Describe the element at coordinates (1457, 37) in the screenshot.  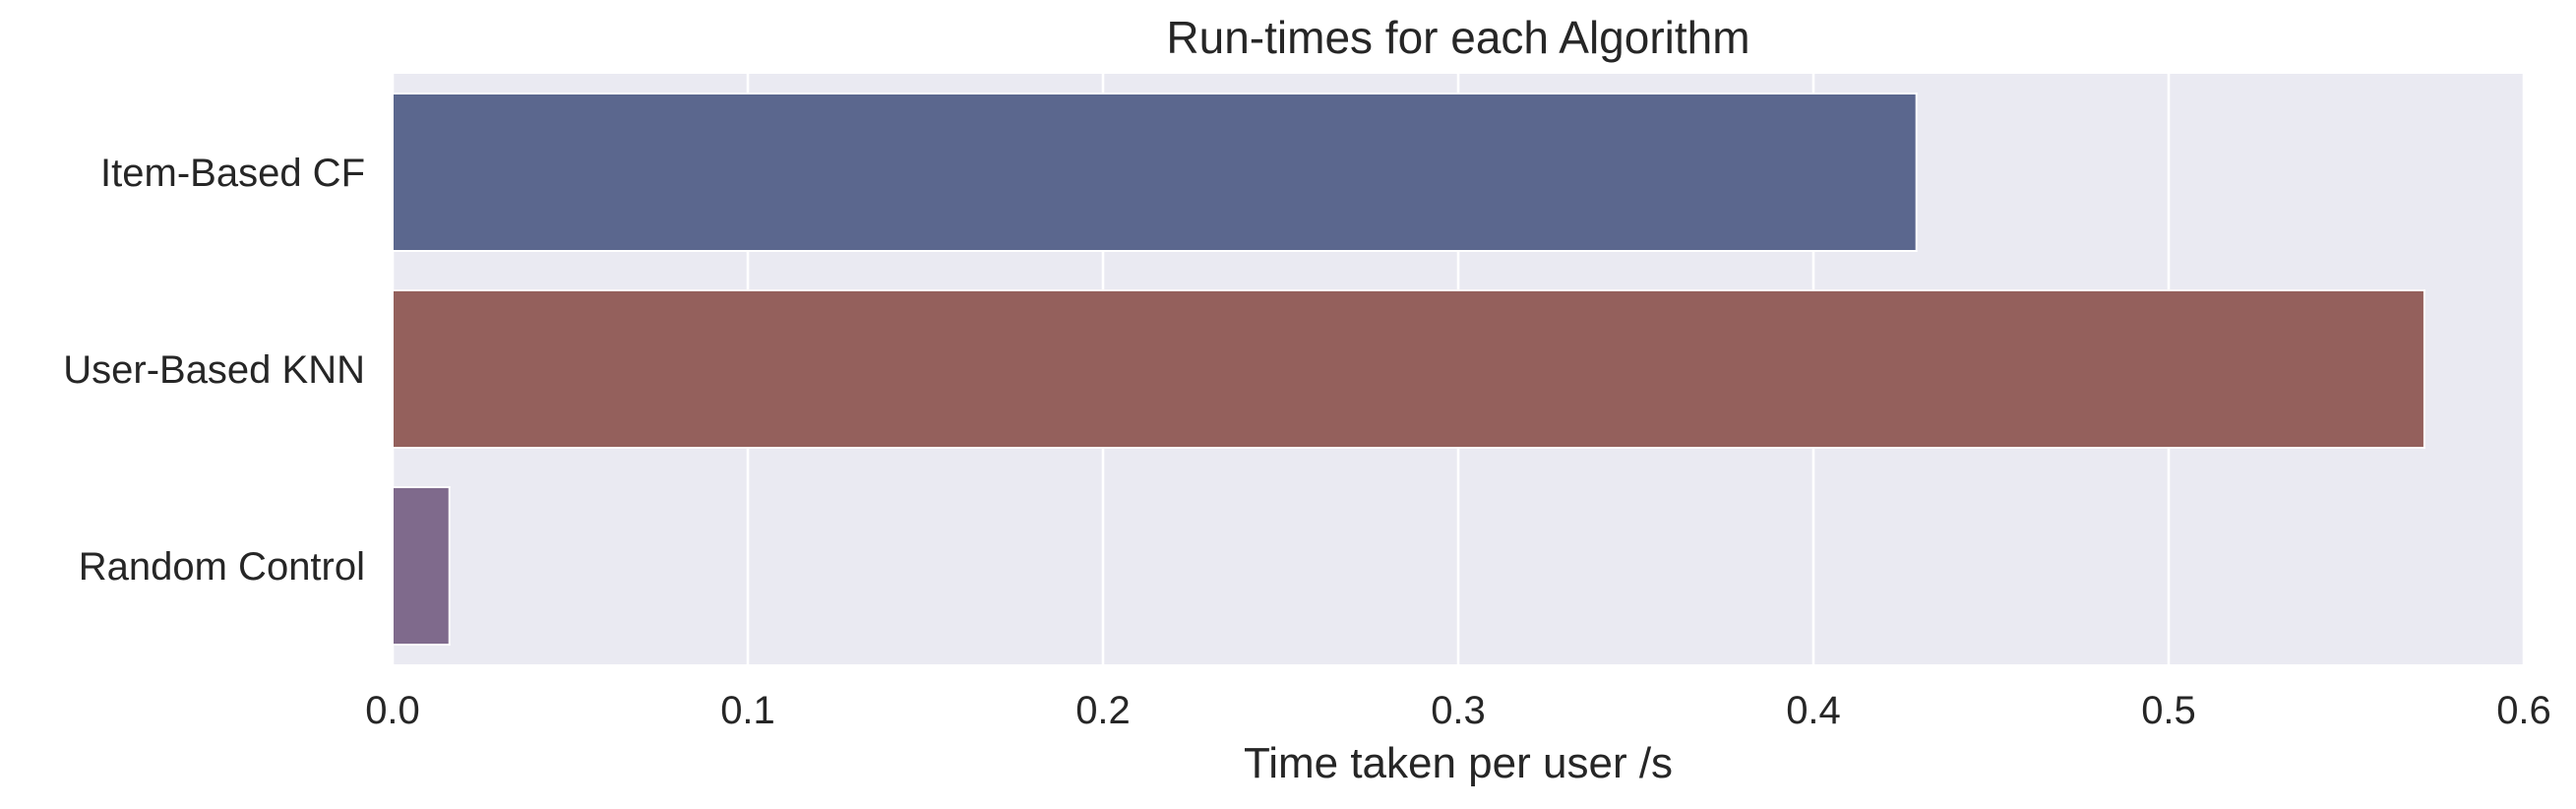
I see `chart-title: Run-times for each Algorithm` at that location.